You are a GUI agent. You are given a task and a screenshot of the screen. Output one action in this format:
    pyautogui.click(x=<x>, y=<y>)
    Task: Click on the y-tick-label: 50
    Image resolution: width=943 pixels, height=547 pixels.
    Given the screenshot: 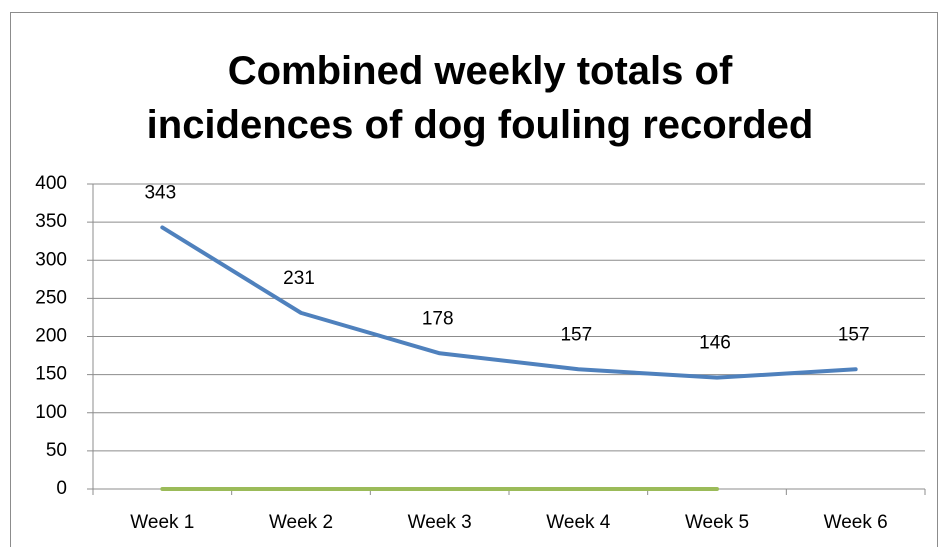 What is the action you would take?
    pyautogui.click(x=56, y=450)
    